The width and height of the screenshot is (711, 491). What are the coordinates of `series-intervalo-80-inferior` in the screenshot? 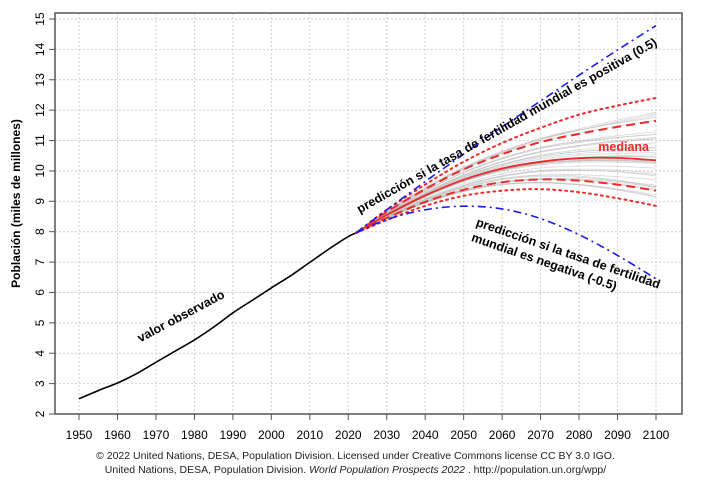 It's located at (506, 206).